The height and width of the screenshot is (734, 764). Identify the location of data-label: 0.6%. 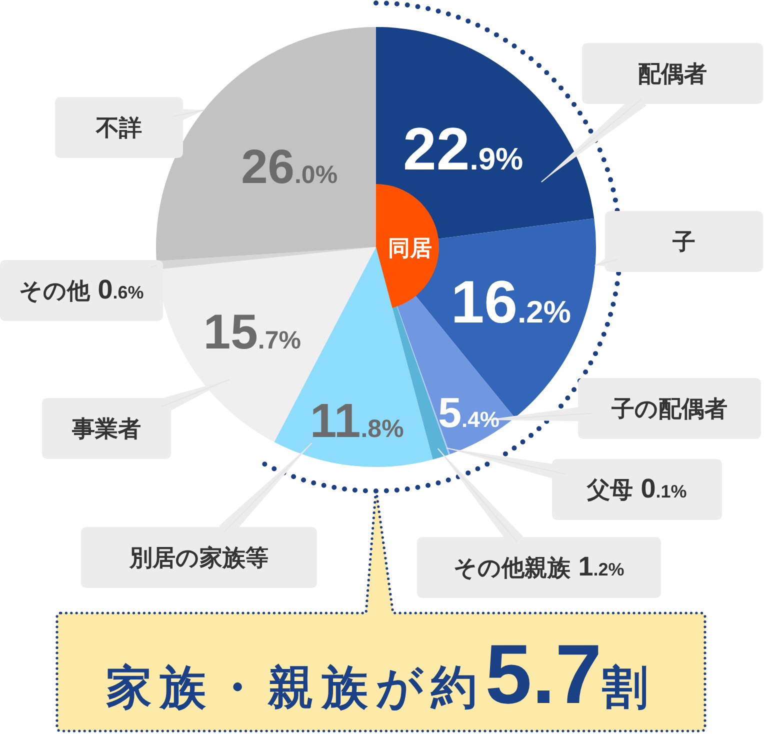
(117, 289).